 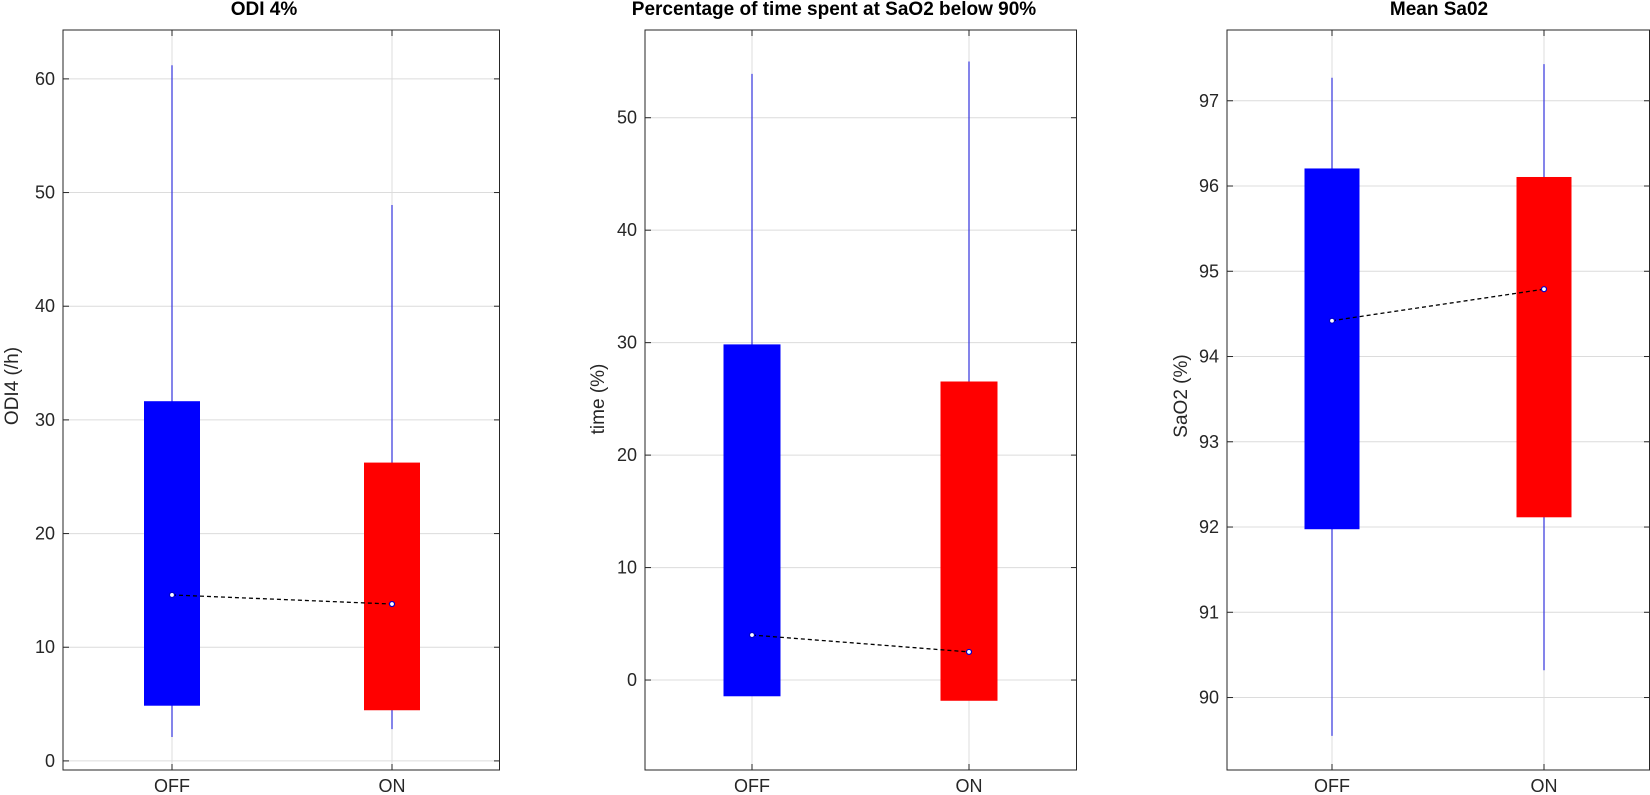 I want to click on panel-title: Mean Sa02, so click(x=1439, y=10).